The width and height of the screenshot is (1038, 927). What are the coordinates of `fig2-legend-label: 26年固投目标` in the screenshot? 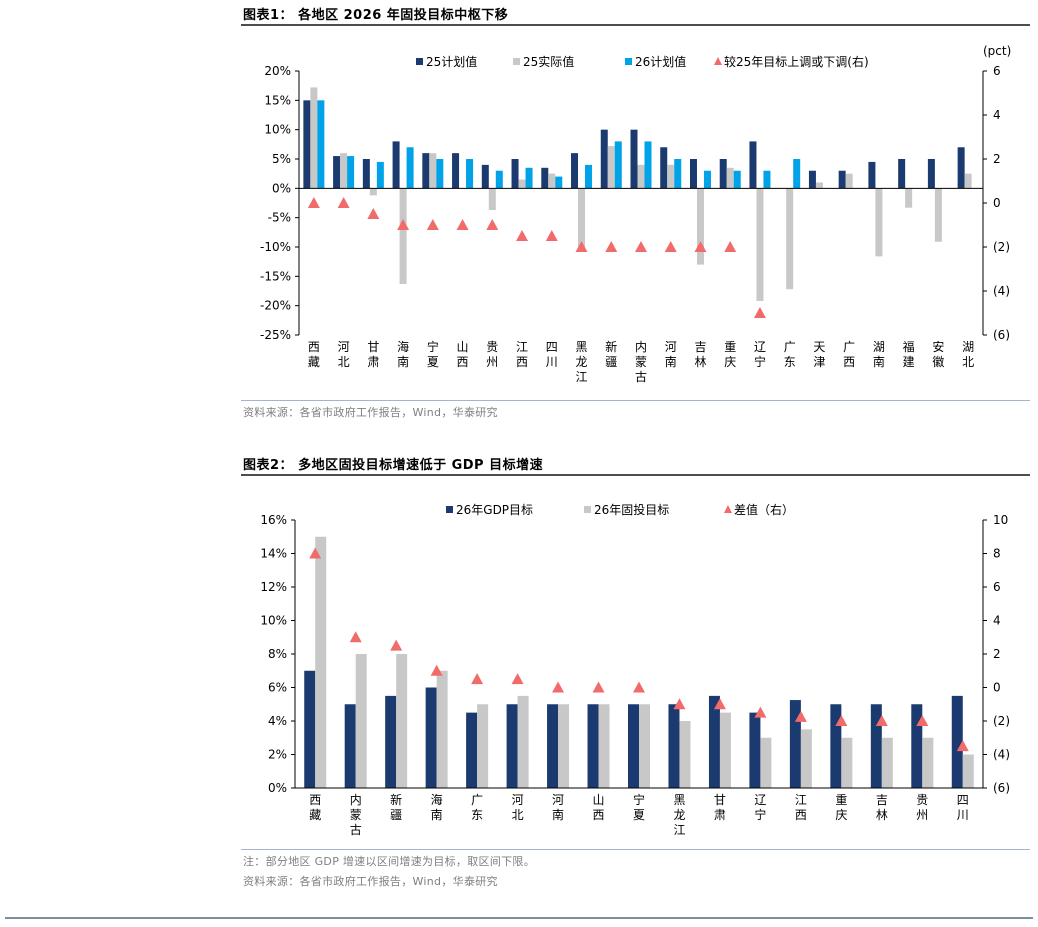 It's located at (631, 509).